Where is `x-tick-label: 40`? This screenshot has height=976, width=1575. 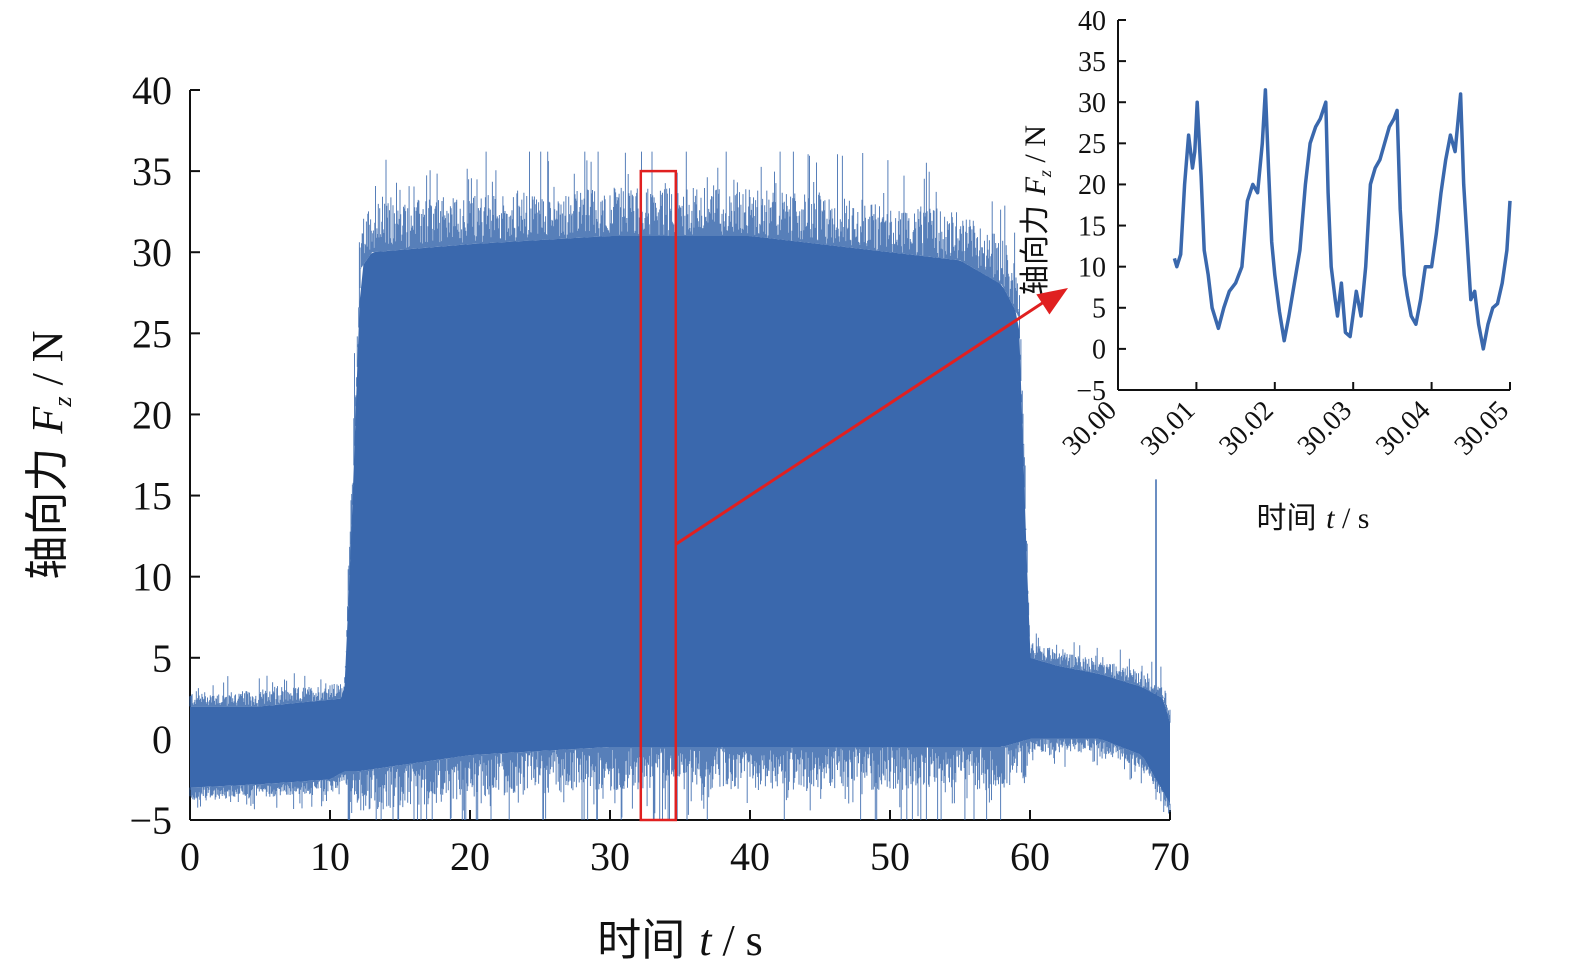
x-tick-label: 40 is located at coordinates (750, 856).